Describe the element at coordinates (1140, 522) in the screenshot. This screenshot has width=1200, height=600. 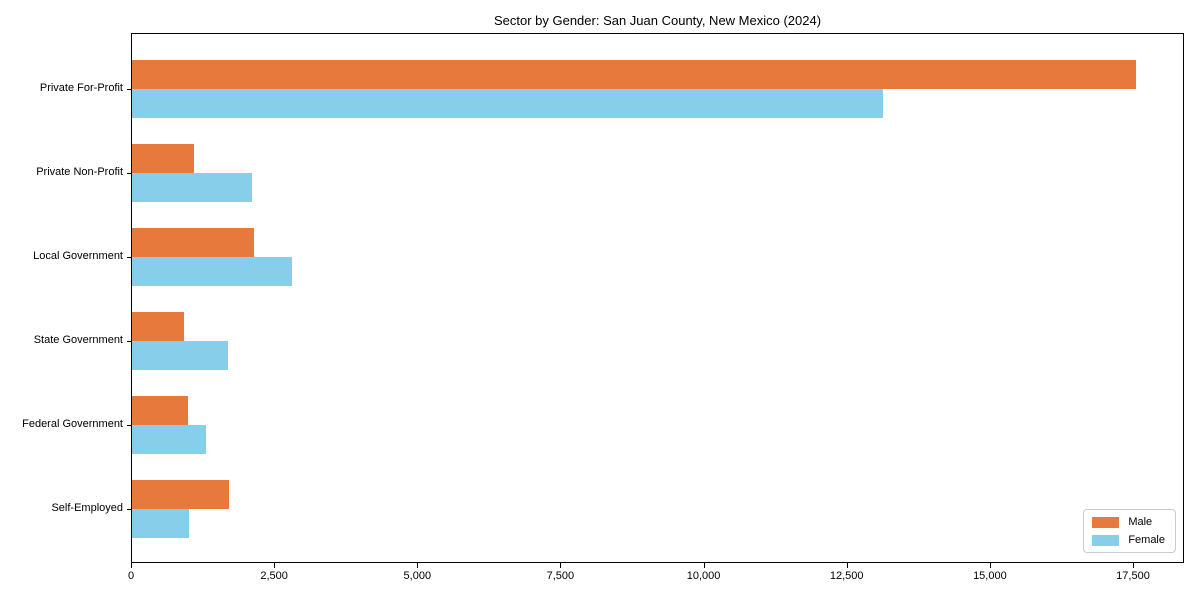
I see `legend-label: Male` at that location.